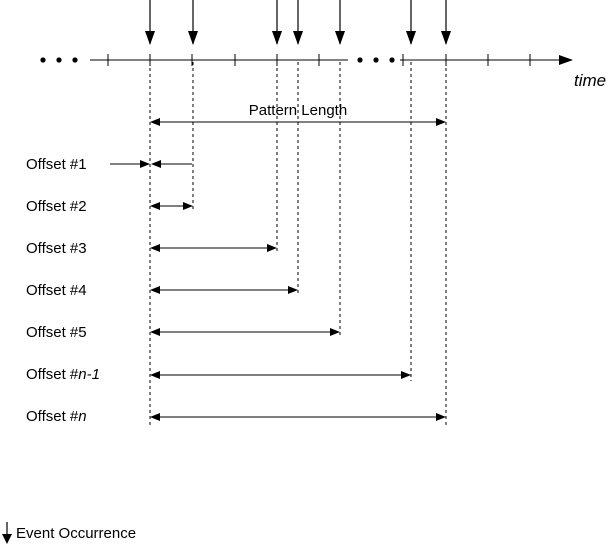 The width and height of the screenshot is (614, 547). What do you see at coordinates (56, 206) in the screenshot?
I see `offset-label: Offset #2` at bounding box center [56, 206].